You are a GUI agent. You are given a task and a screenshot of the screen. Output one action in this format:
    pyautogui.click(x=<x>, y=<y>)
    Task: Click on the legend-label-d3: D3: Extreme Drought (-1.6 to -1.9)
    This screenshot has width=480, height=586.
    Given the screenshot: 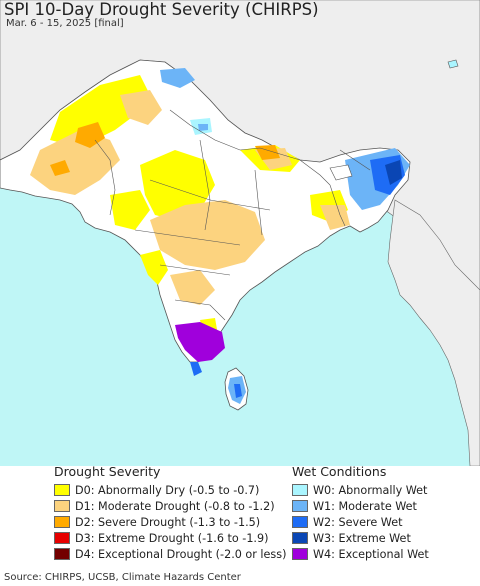 What is the action you would take?
    pyautogui.click(x=172, y=538)
    